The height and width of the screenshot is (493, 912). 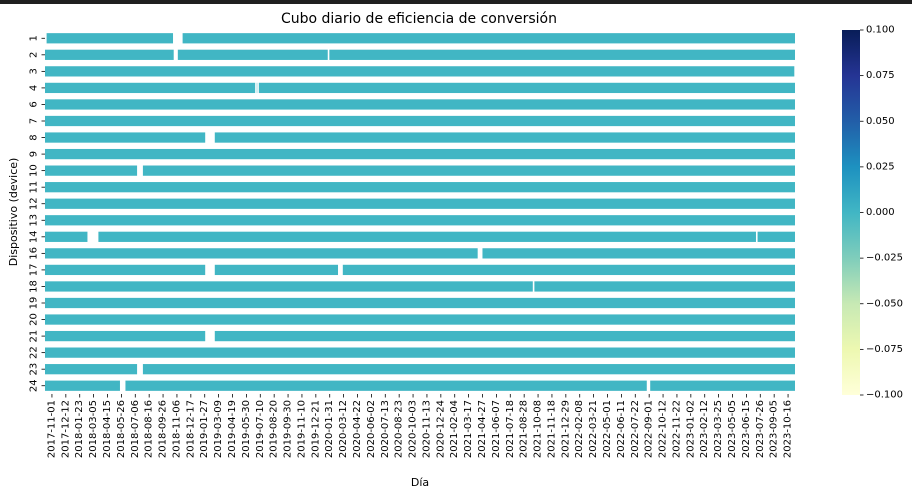 I want to click on y-tick-label: 8, so click(x=34, y=137).